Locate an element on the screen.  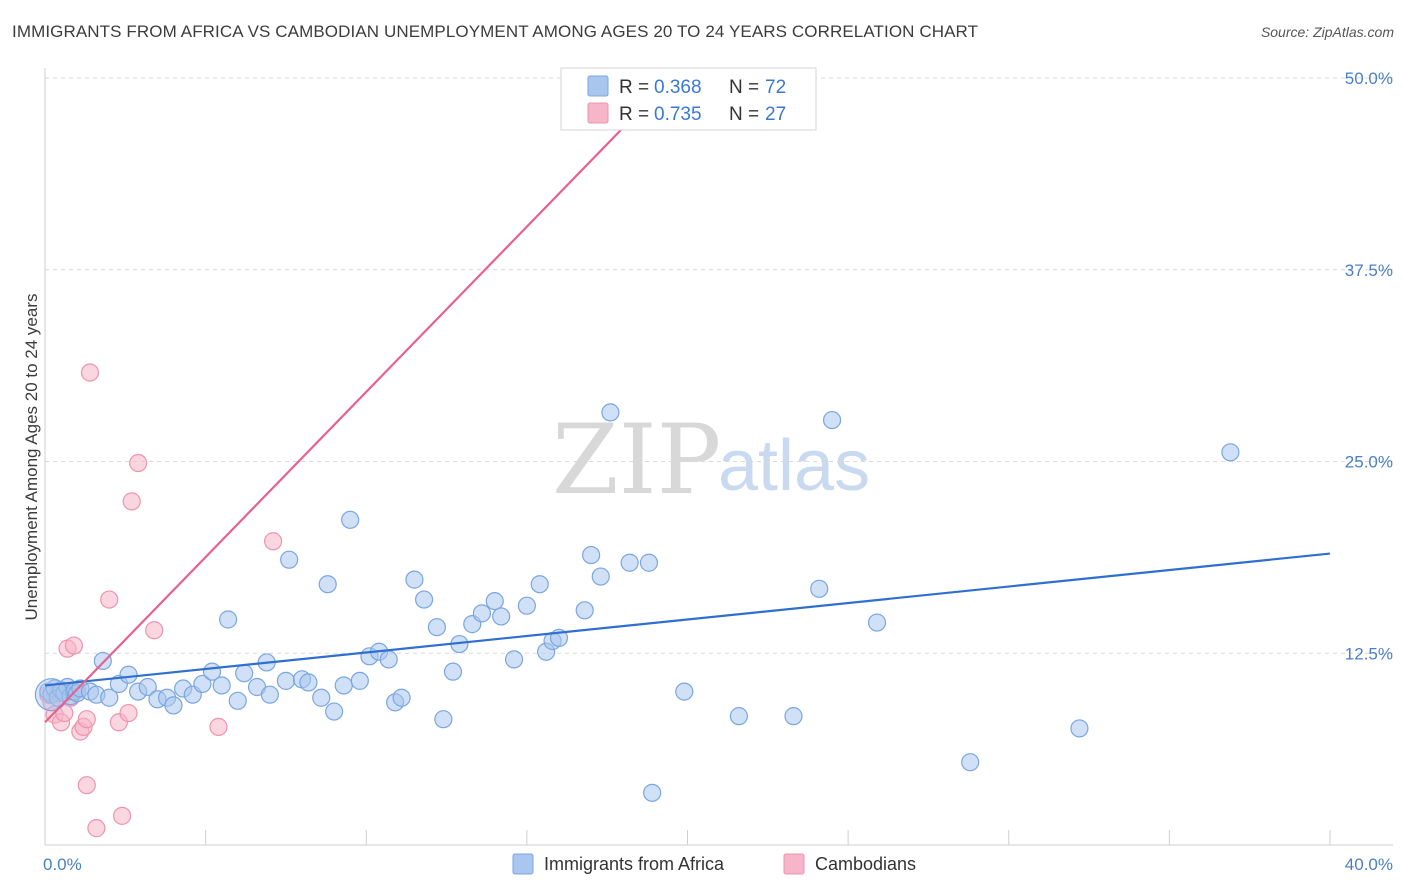
x-tick-label-max: 40.0% is located at coordinates (1369, 864).